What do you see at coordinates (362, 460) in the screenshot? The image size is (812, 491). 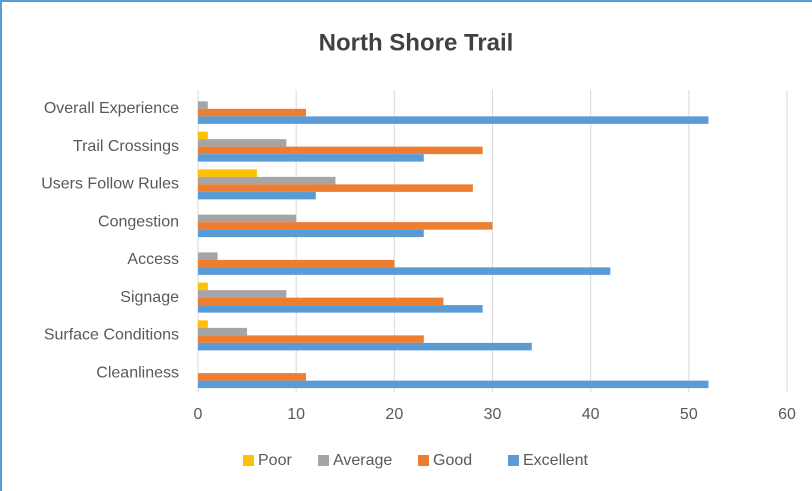 I see `legend-label: Average` at bounding box center [362, 460].